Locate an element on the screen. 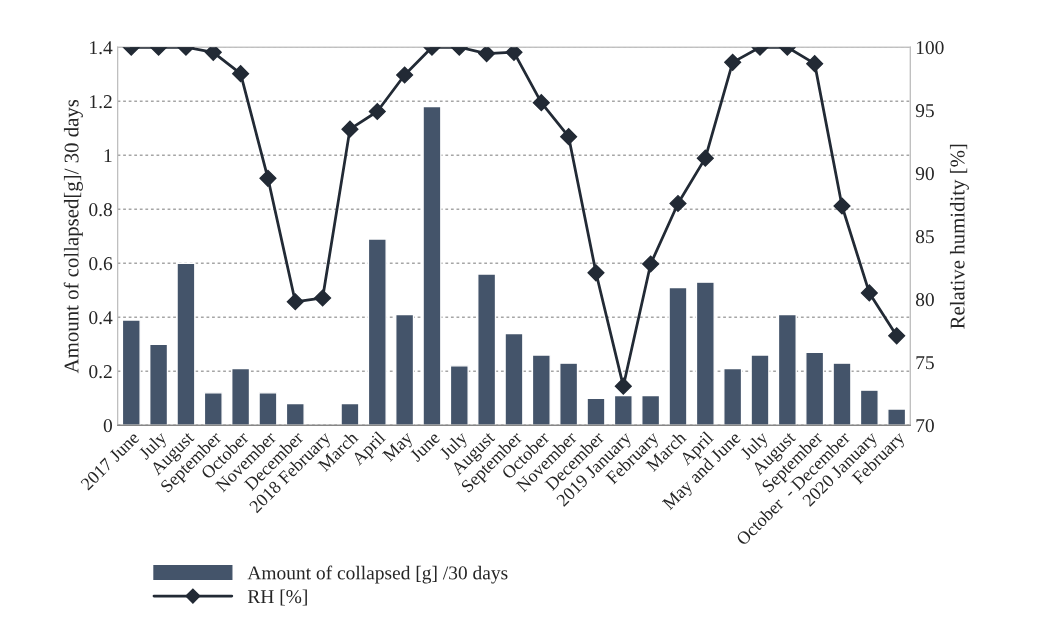  y-tick-label: 0 is located at coordinates (107, 426).